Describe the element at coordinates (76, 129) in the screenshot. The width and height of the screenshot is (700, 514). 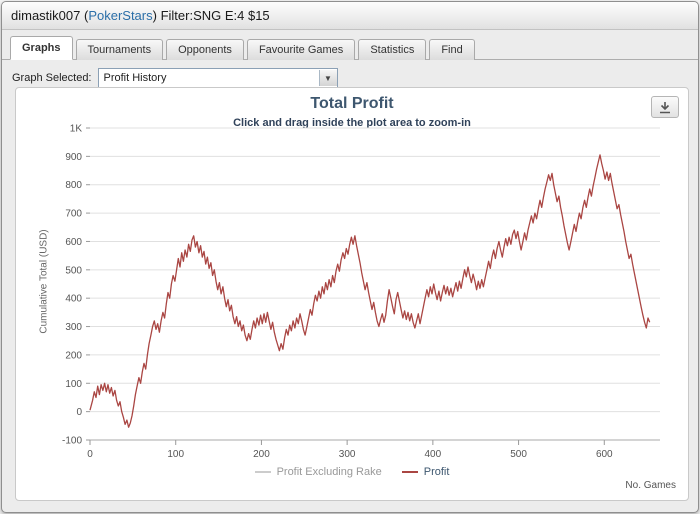
I see `svg-text: 1K` at that location.